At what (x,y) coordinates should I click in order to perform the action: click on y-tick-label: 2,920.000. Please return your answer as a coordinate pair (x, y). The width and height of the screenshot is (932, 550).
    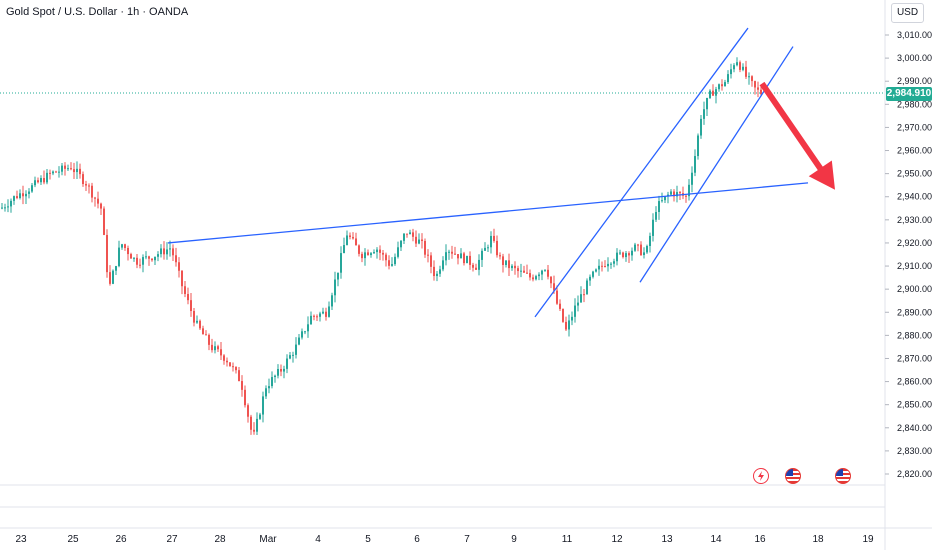
    Looking at the image, I should click on (914, 243).